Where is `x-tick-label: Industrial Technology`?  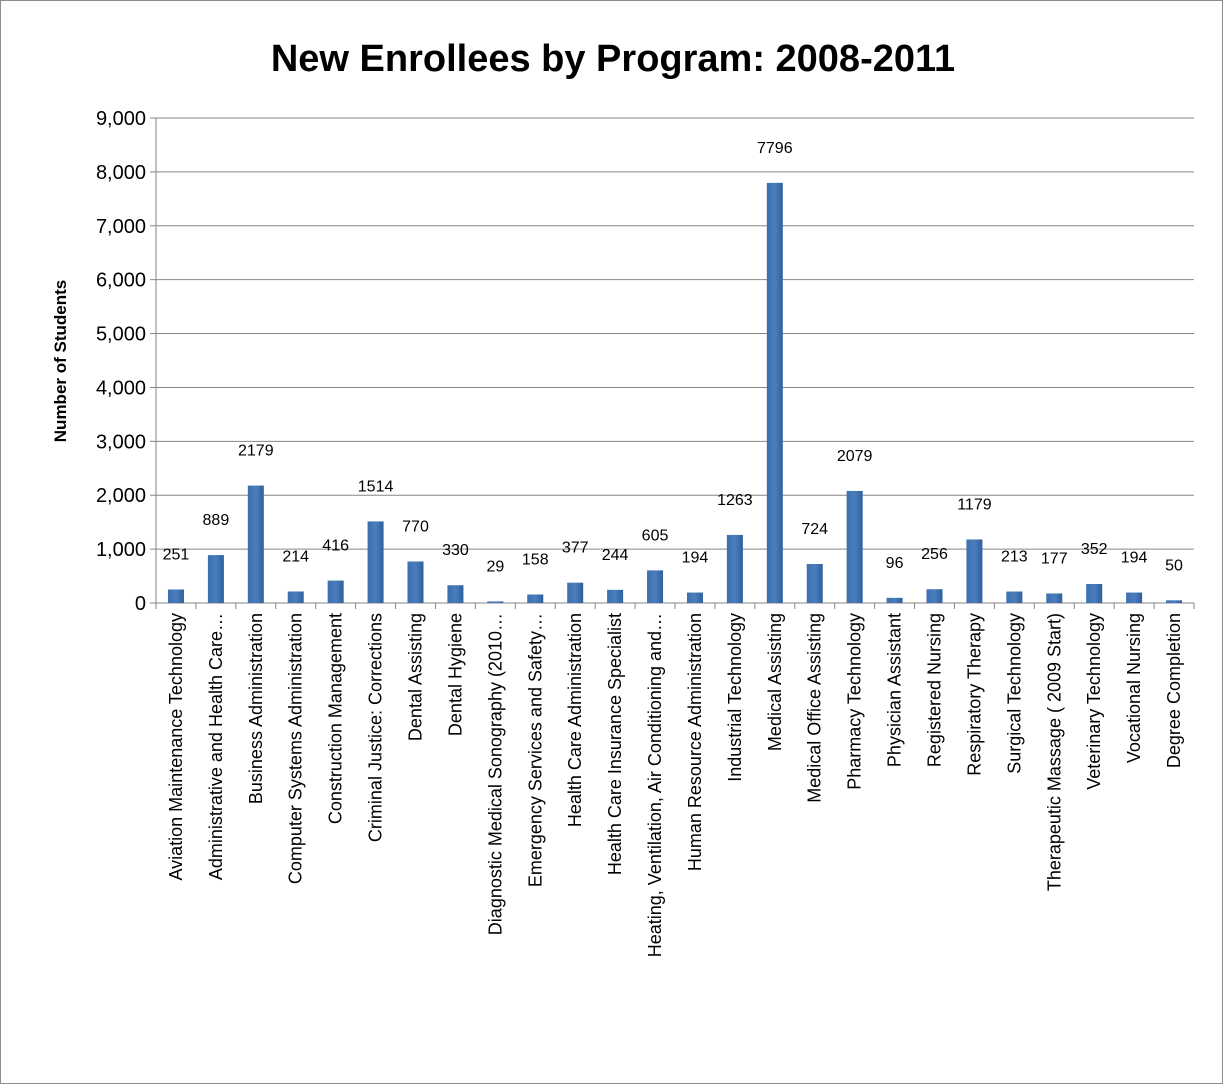
x-tick-label: Industrial Technology is located at coordinates (735, 697).